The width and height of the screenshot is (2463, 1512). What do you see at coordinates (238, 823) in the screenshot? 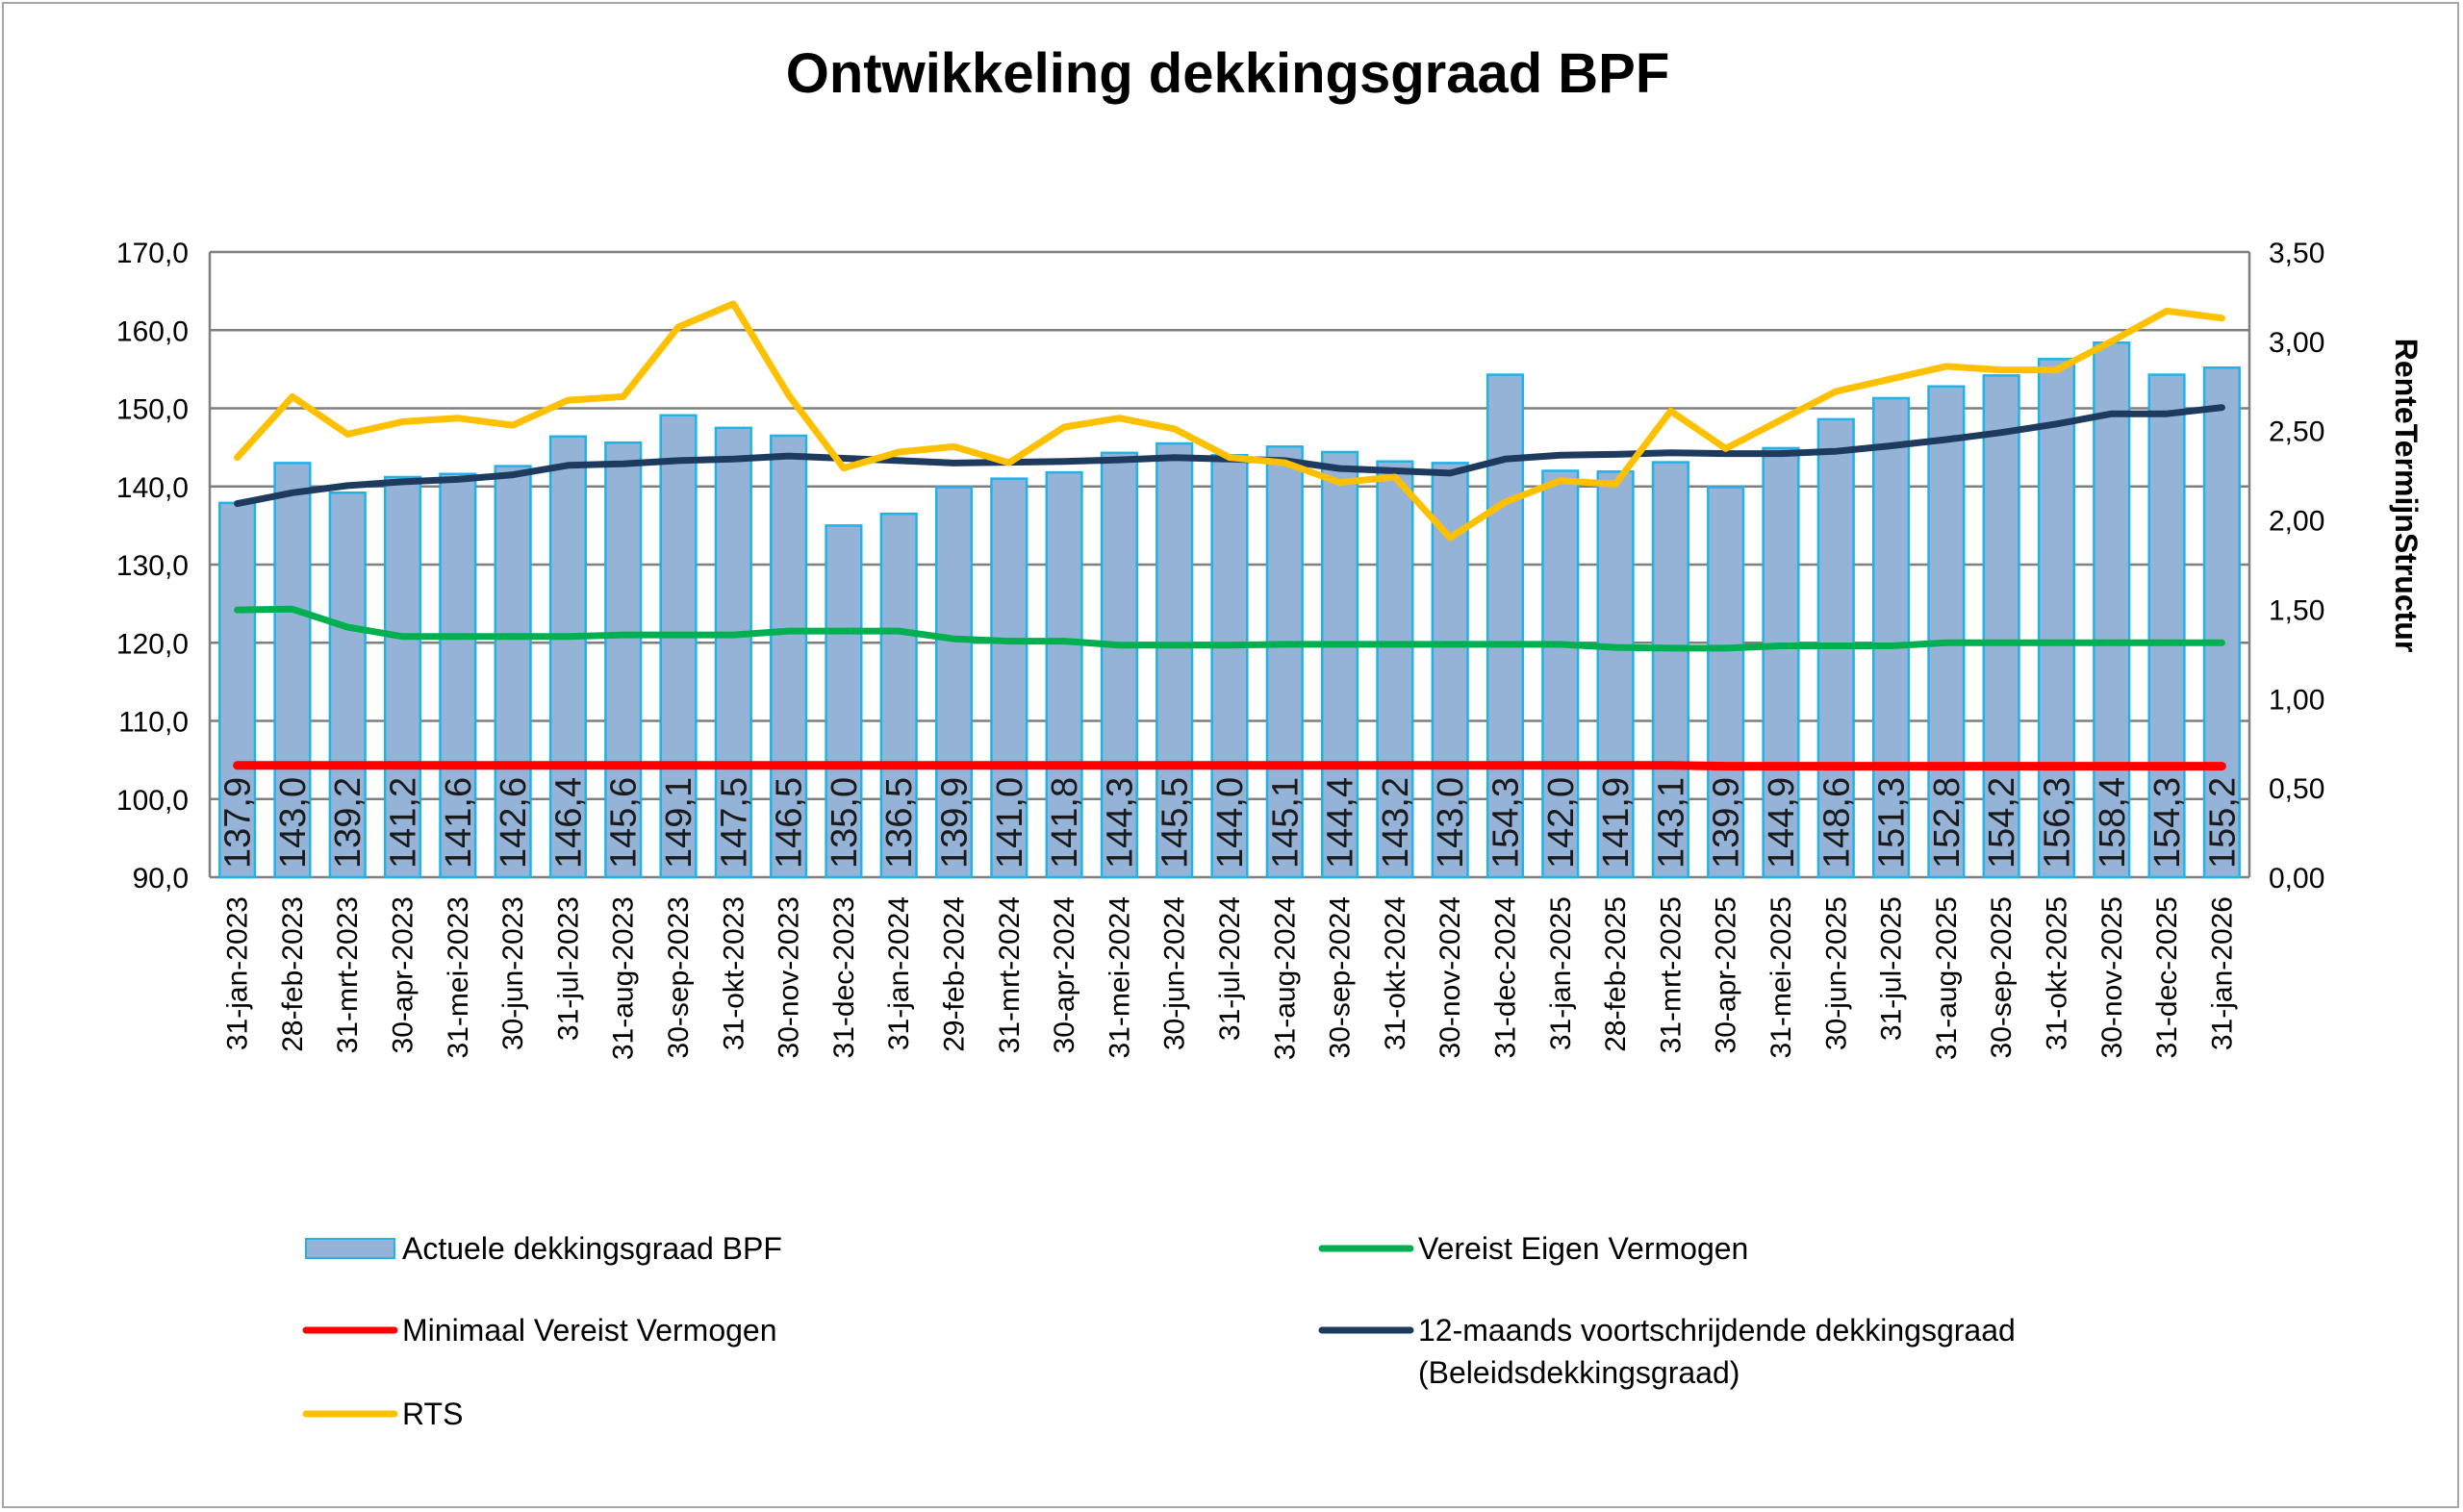
I see `bar-data-label: 137,9` at bounding box center [238, 823].